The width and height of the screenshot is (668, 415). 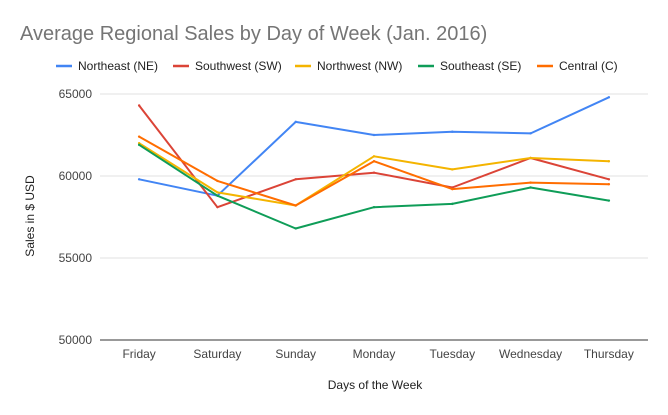 I want to click on legend-label: Southwest (SW), so click(x=238, y=66).